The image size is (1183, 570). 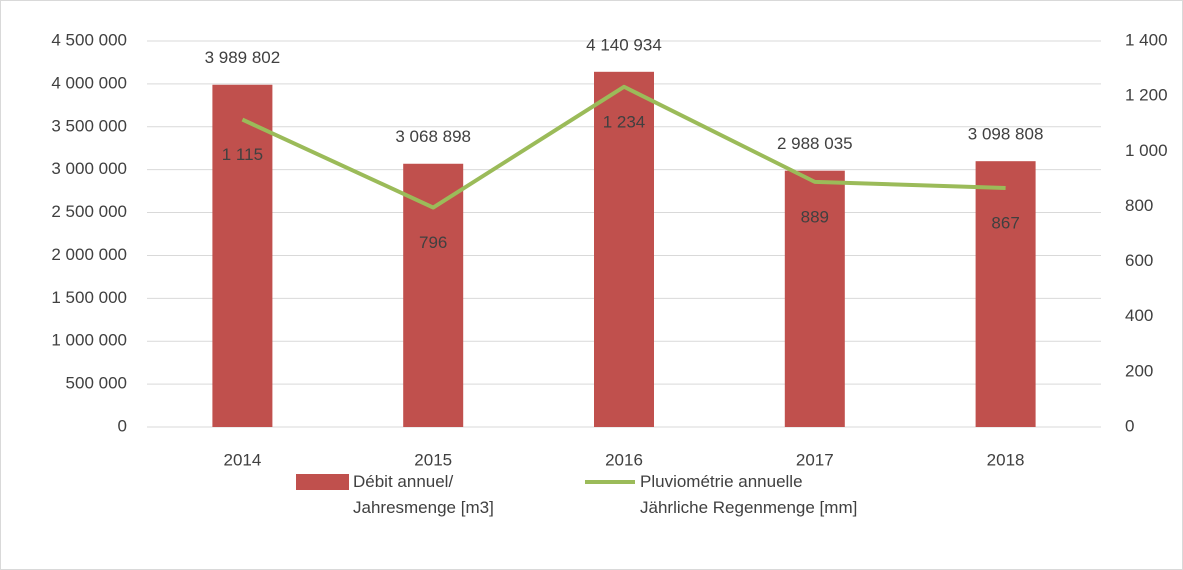 I want to click on y-tick-label: 2 500 000, so click(x=89, y=211).